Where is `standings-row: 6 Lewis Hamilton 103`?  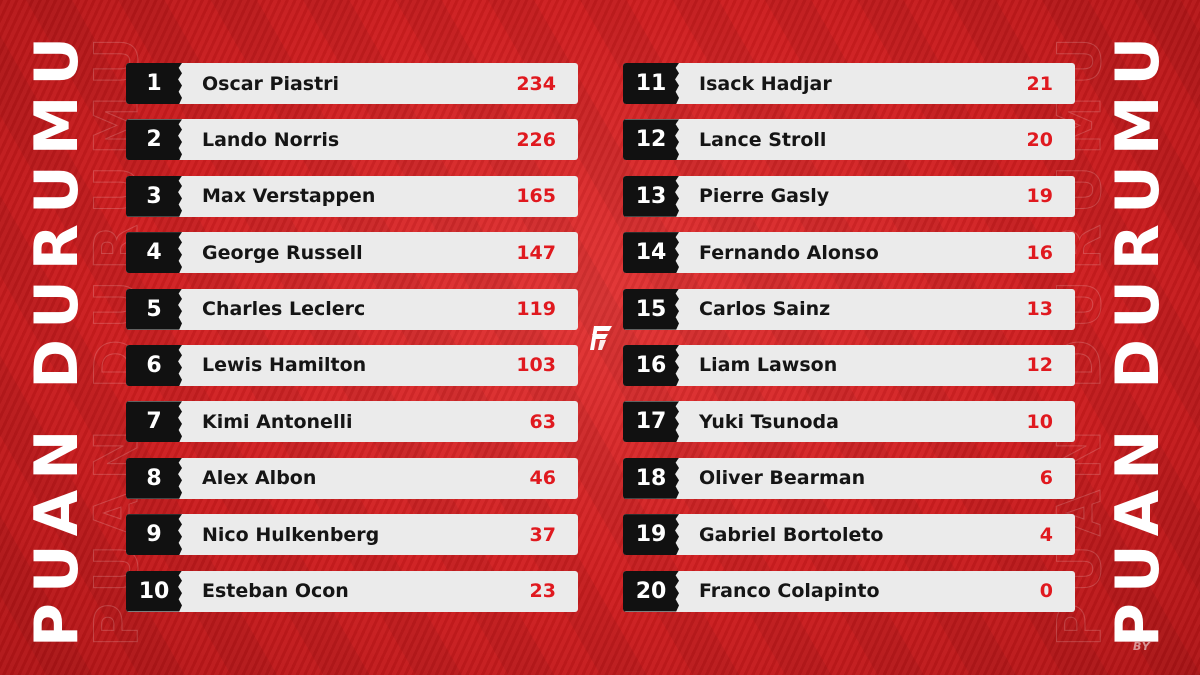 standings-row: 6 Lewis Hamilton 103 is located at coordinates (352, 365).